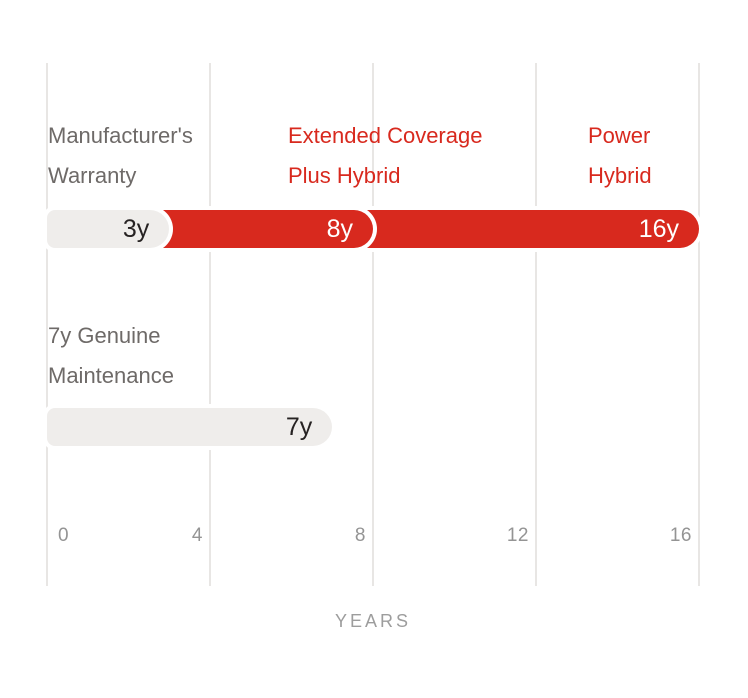  Describe the element at coordinates (620, 175) in the screenshot. I see `segment-heading-line: Hybrid` at that location.